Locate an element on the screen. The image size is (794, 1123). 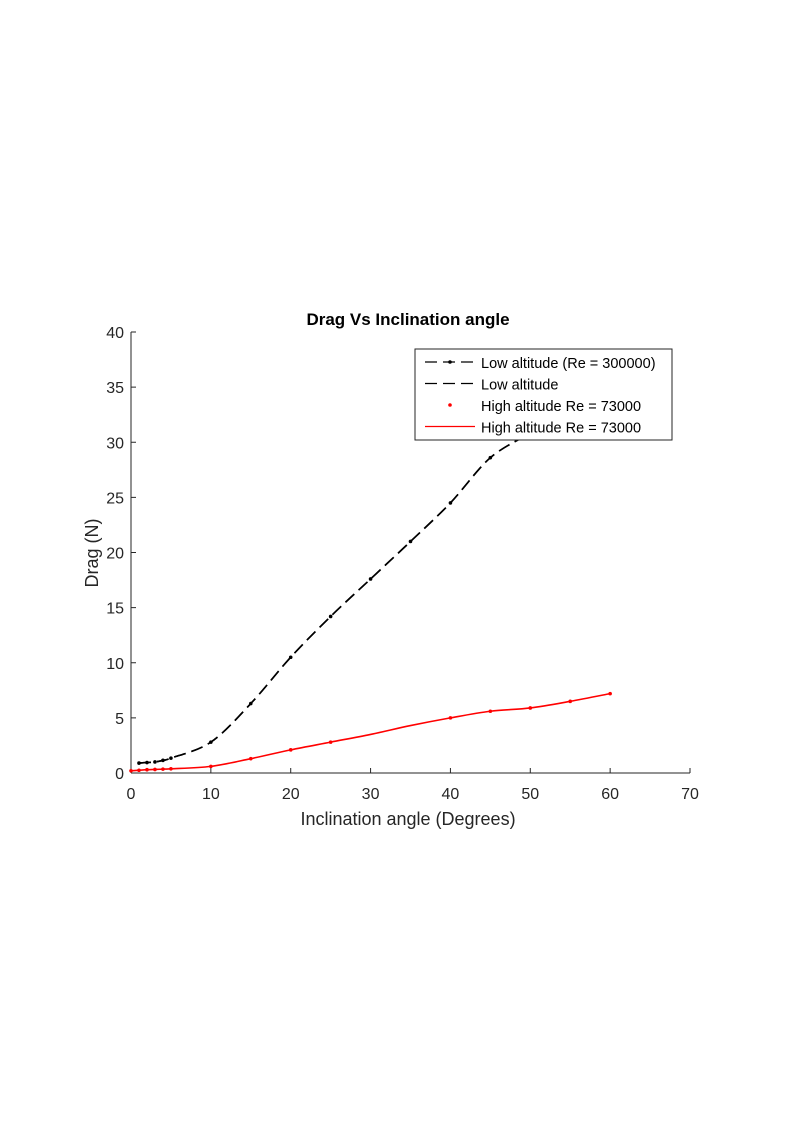
legend-label: Low altitude is located at coordinates (519, 386).